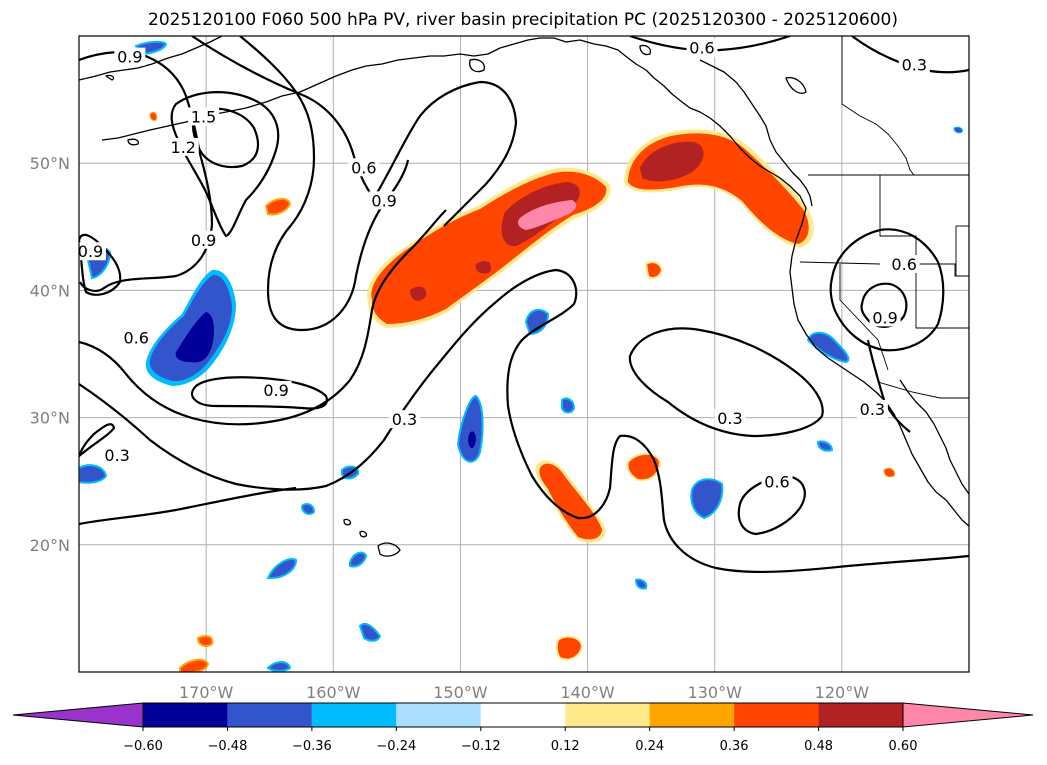 This screenshot has width=1047, height=765. I want to click on pv-contour-0-9-s, so click(259, 393).